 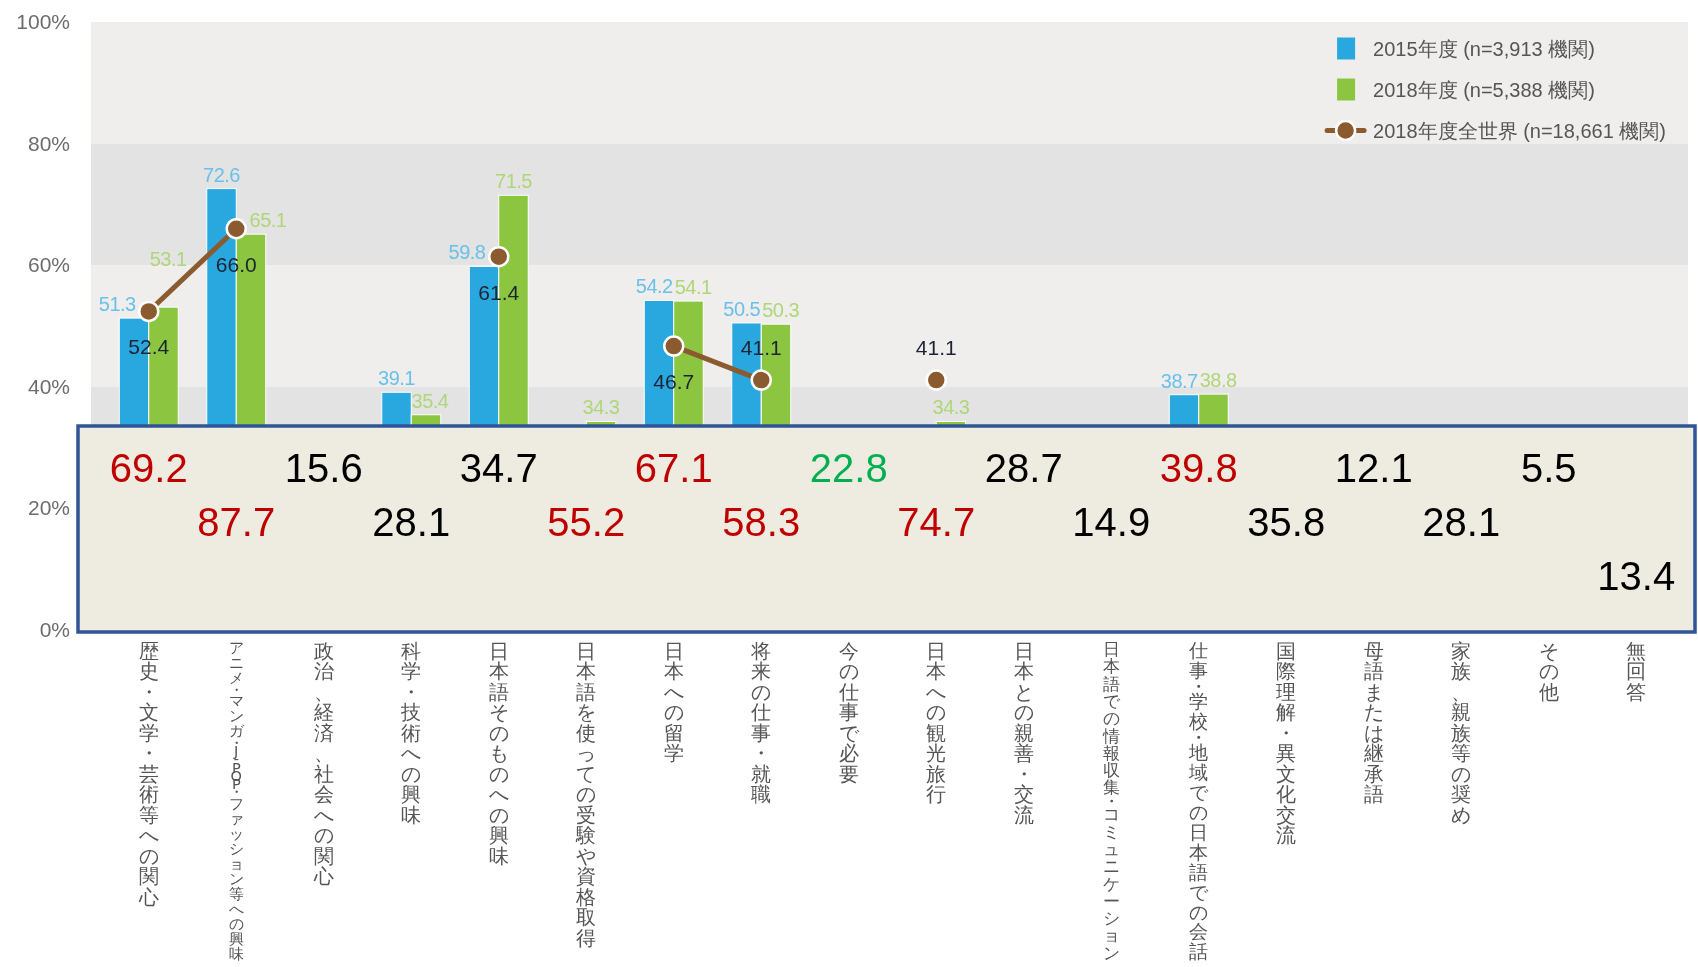 What do you see at coordinates (236, 522) in the screenshot?
I see `annotation: 87.7` at bounding box center [236, 522].